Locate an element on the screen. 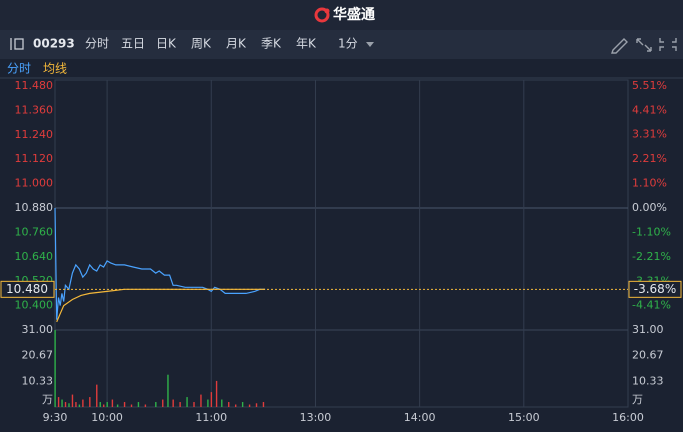 Image resolution: width=683 pixels, height=432 pixels. tab: 年K is located at coordinates (306, 44).